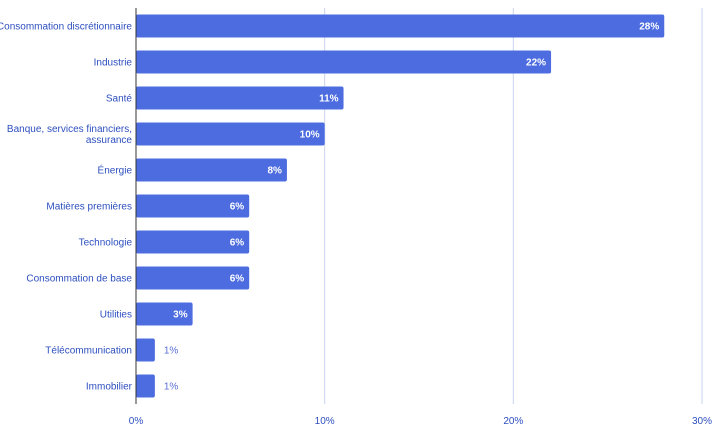 The image size is (720, 438). Describe the element at coordinates (88, 351) in the screenshot. I see `category-label: Télécommunication` at that location.